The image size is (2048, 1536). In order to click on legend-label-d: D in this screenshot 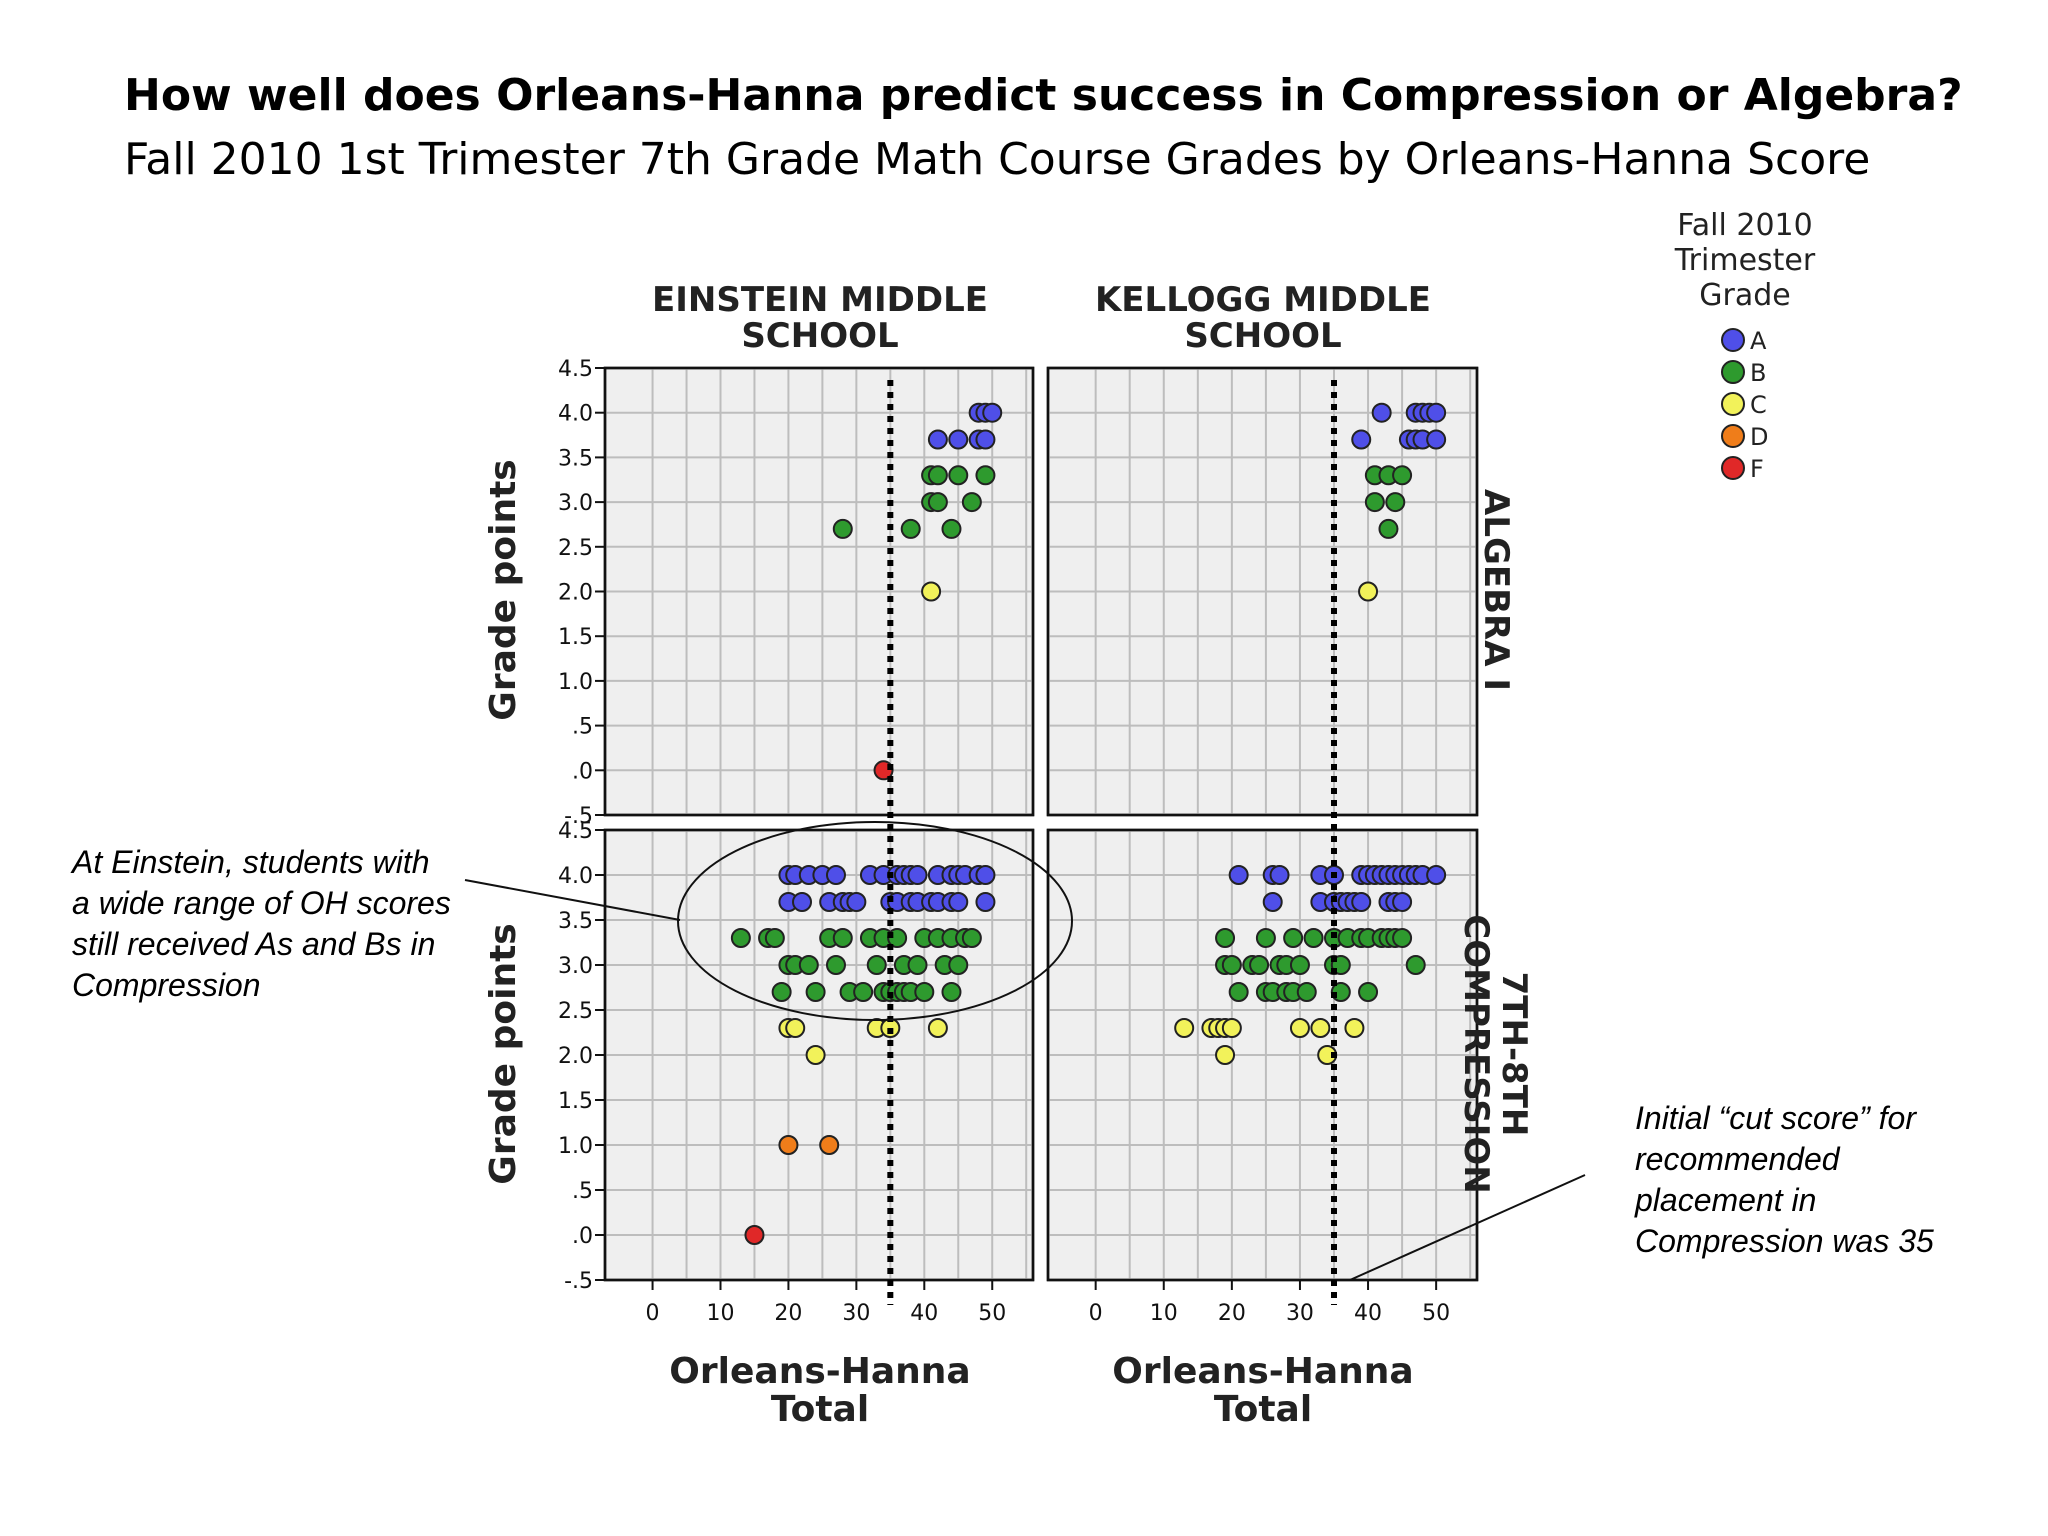, I will do `click(1759, 437)`.